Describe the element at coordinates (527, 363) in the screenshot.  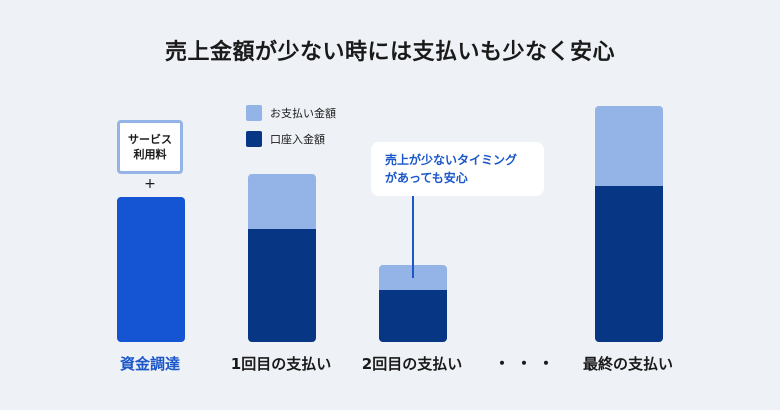
I see `ellipsis: ・・・` at that location.